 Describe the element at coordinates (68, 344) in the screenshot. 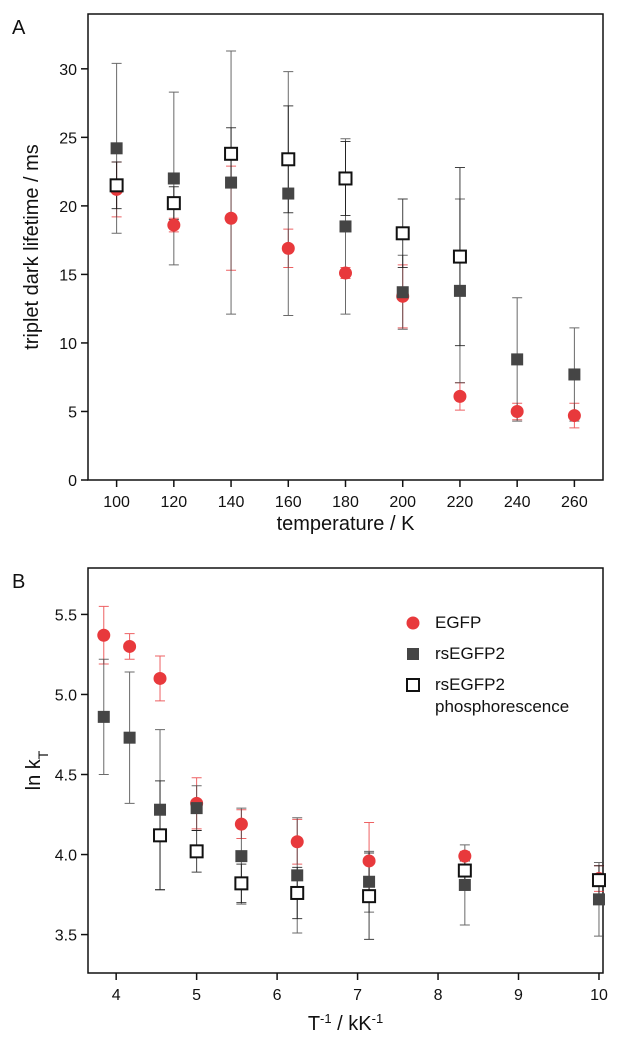

I see `y-tick-label: 10` at that location.